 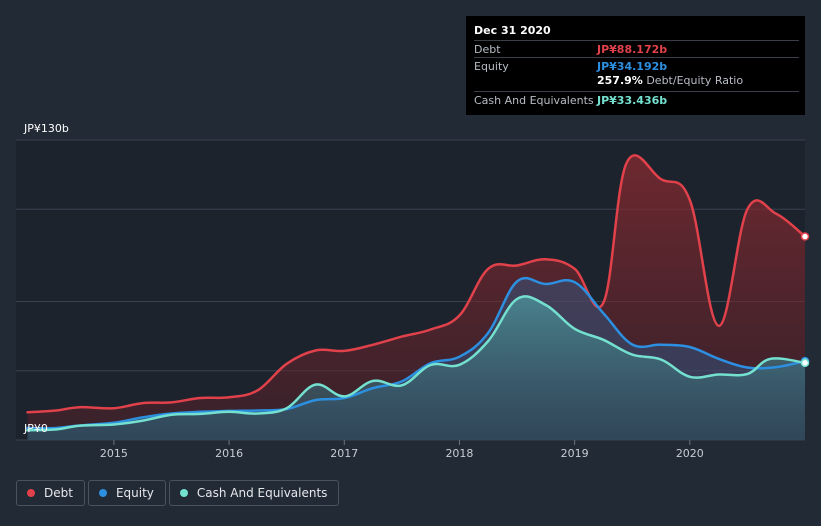 I want to click on tooltip-ratio: 257.9% Debt/Equity Ratio, so click(x=670, y=80).